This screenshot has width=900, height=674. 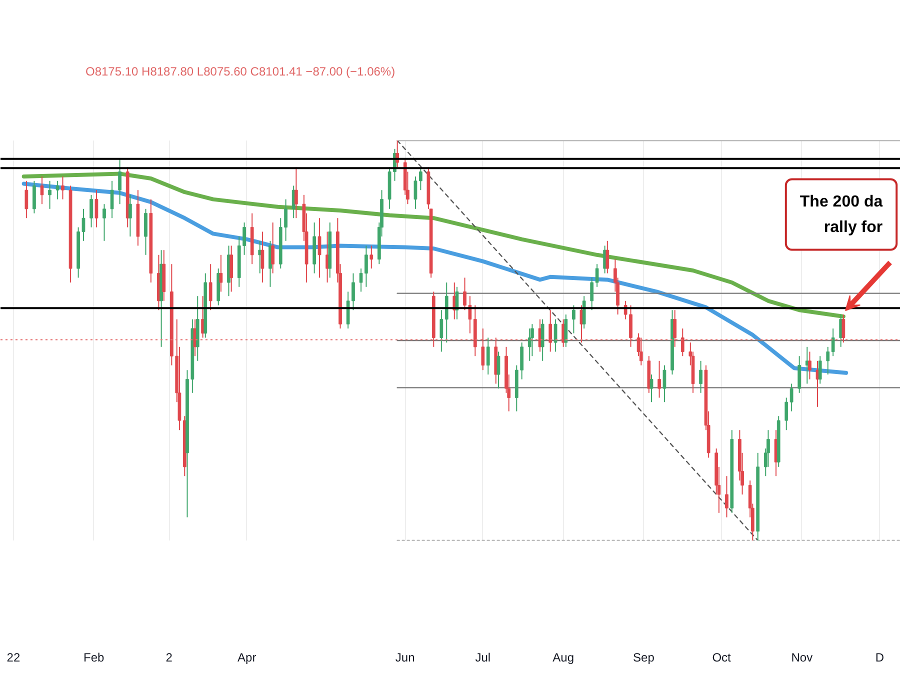 I want to click on text: O8175.10 H8187.80 L8075.60 C8101.41 −87.00 (−1.06%), so click(x=241, y=71).